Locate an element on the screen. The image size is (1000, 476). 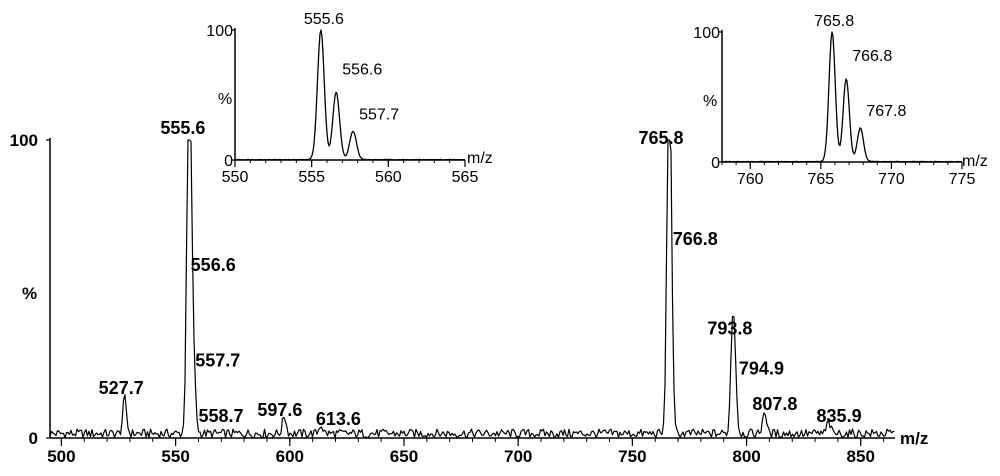
x-tick-label: 555 is located at coordinates (311, 177).